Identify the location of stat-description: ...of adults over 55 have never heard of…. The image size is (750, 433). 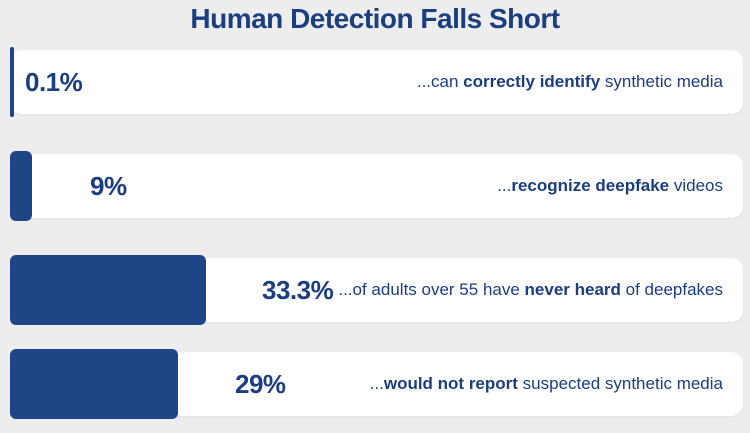
(530, 290).